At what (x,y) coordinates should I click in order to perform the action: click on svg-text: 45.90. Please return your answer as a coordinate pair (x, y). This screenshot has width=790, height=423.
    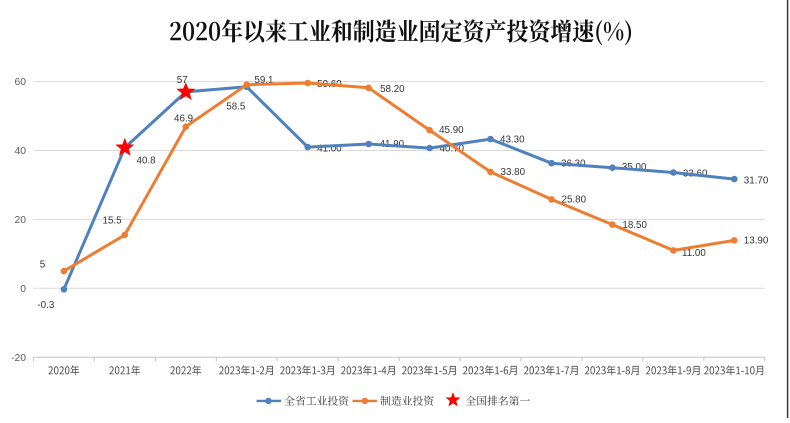
    Looking at the image, I should click on (451, 130).